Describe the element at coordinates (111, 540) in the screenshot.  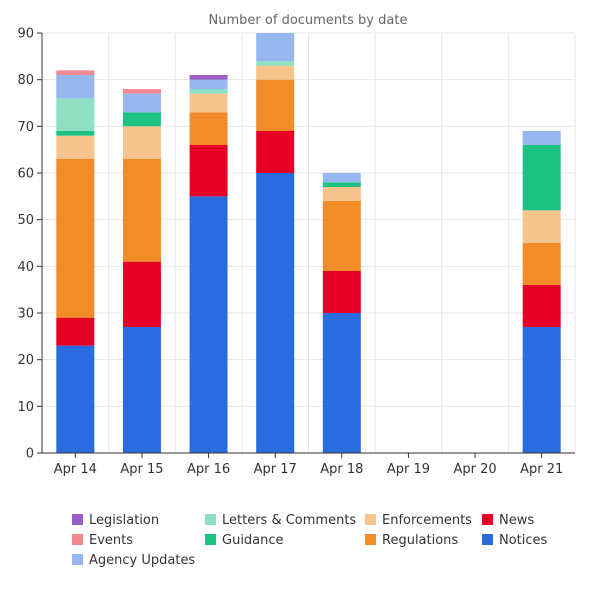
I see `legend-label: Events` at that location.